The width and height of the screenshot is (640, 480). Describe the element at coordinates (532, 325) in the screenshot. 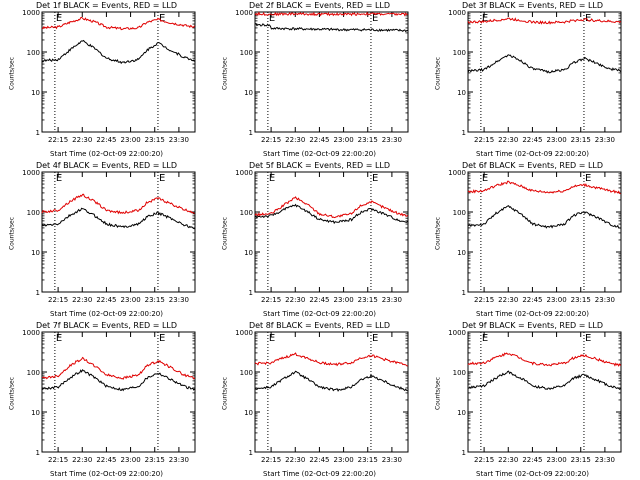

I see `plot-title: Det 9f BLACK = Events, RED = LLD` at that location.